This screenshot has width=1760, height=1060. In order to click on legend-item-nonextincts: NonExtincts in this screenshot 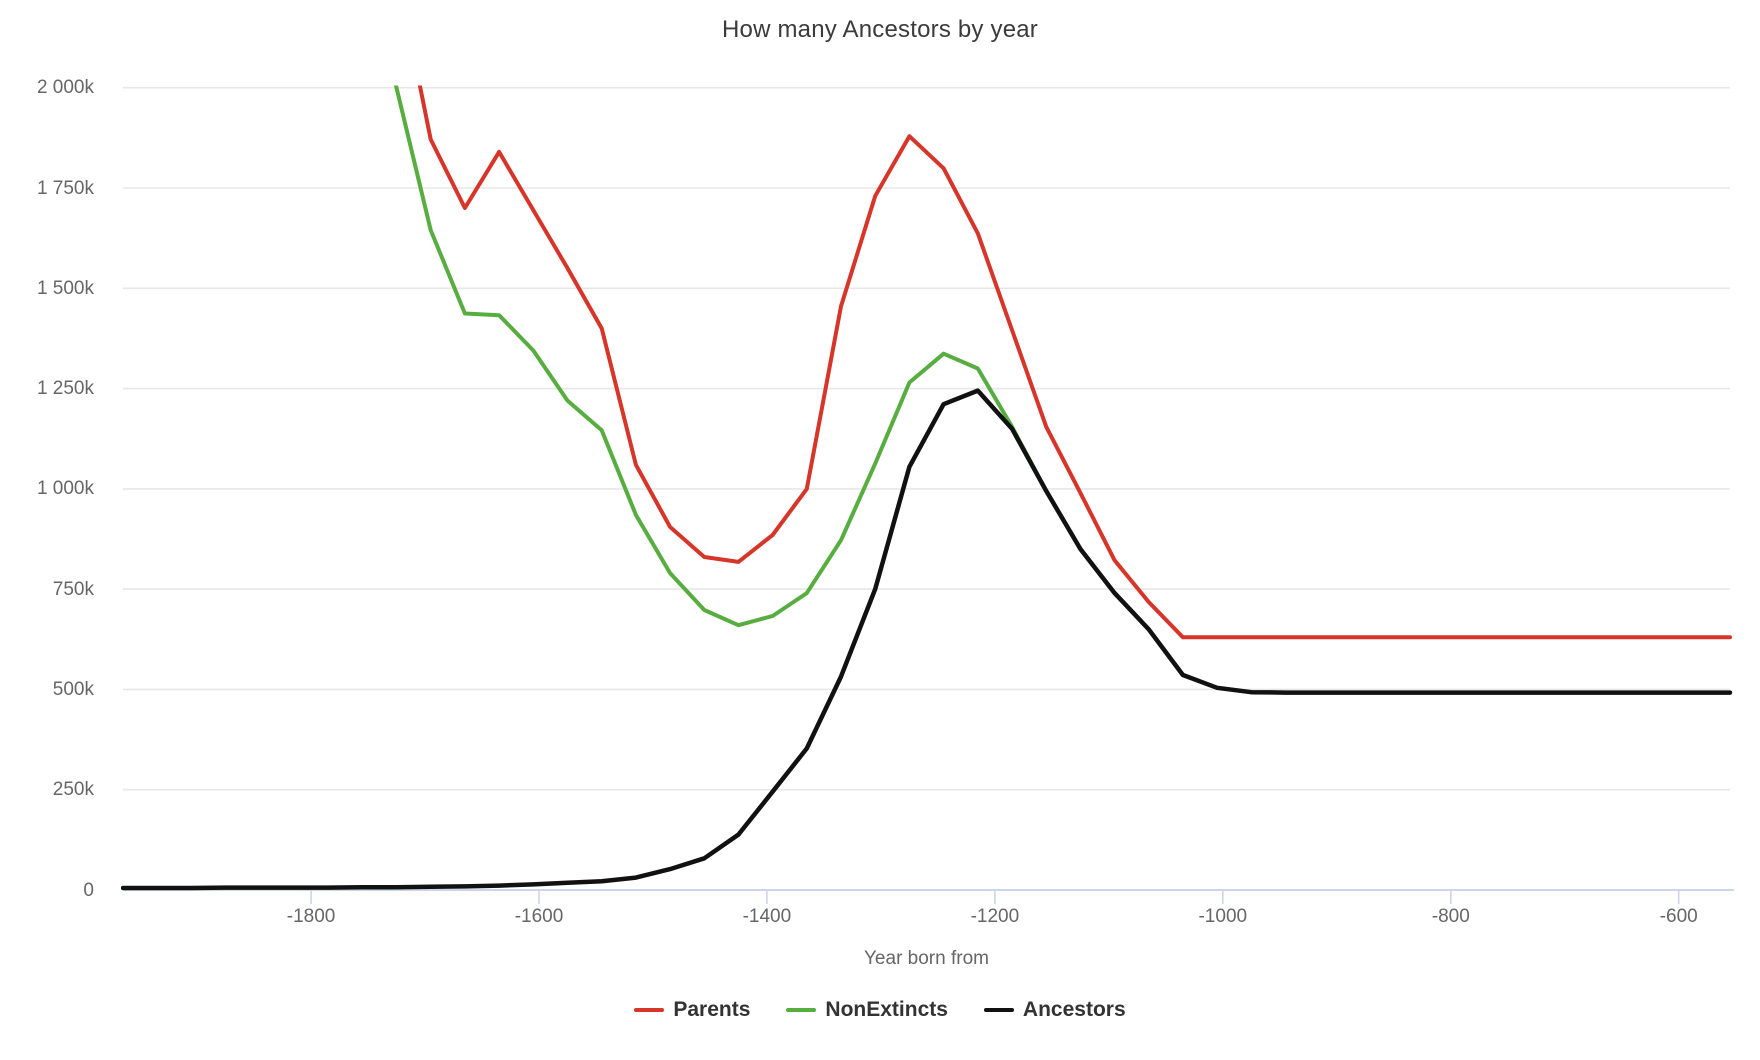, I will do `click(867, 1010)`.